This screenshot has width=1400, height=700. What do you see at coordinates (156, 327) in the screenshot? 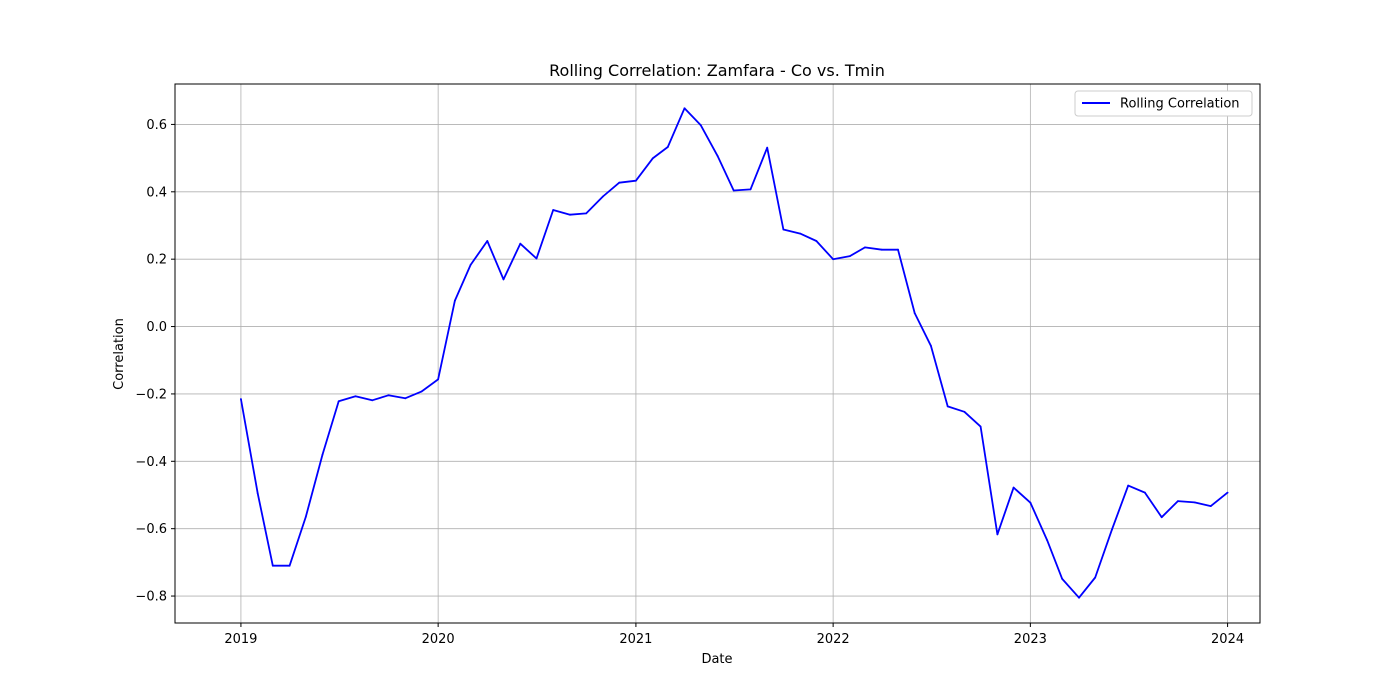
I see `y-tick-label: 0.0` at bounding box center [156, 327].